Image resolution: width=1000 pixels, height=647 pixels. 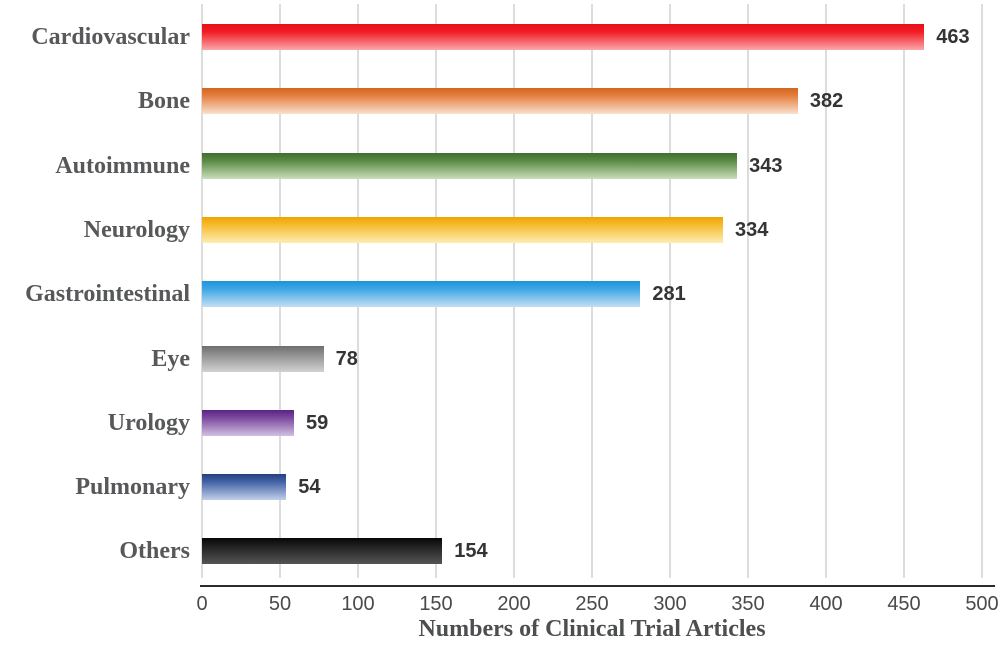 What do you see at coordinates (752, 229) in the screenshot?
I see `value-label-neurology: 334` at bounding box center [752, 229].